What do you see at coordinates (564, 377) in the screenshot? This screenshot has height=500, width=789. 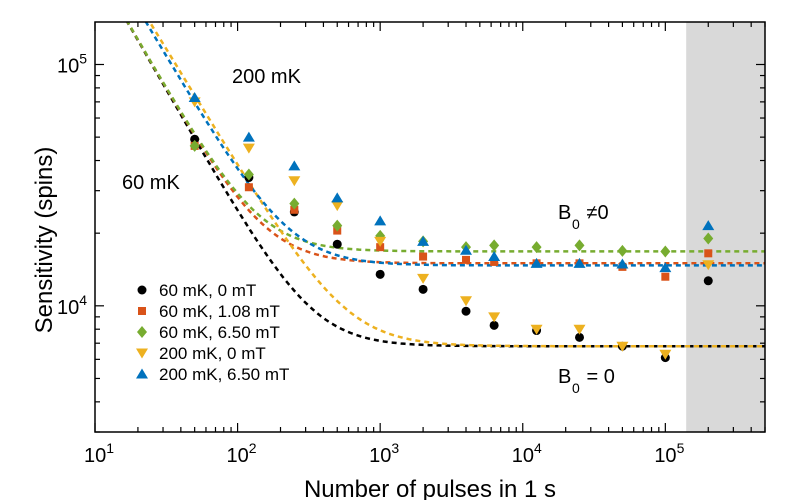 I see `b0-zero-base: B` at bounding box center [564, 377].